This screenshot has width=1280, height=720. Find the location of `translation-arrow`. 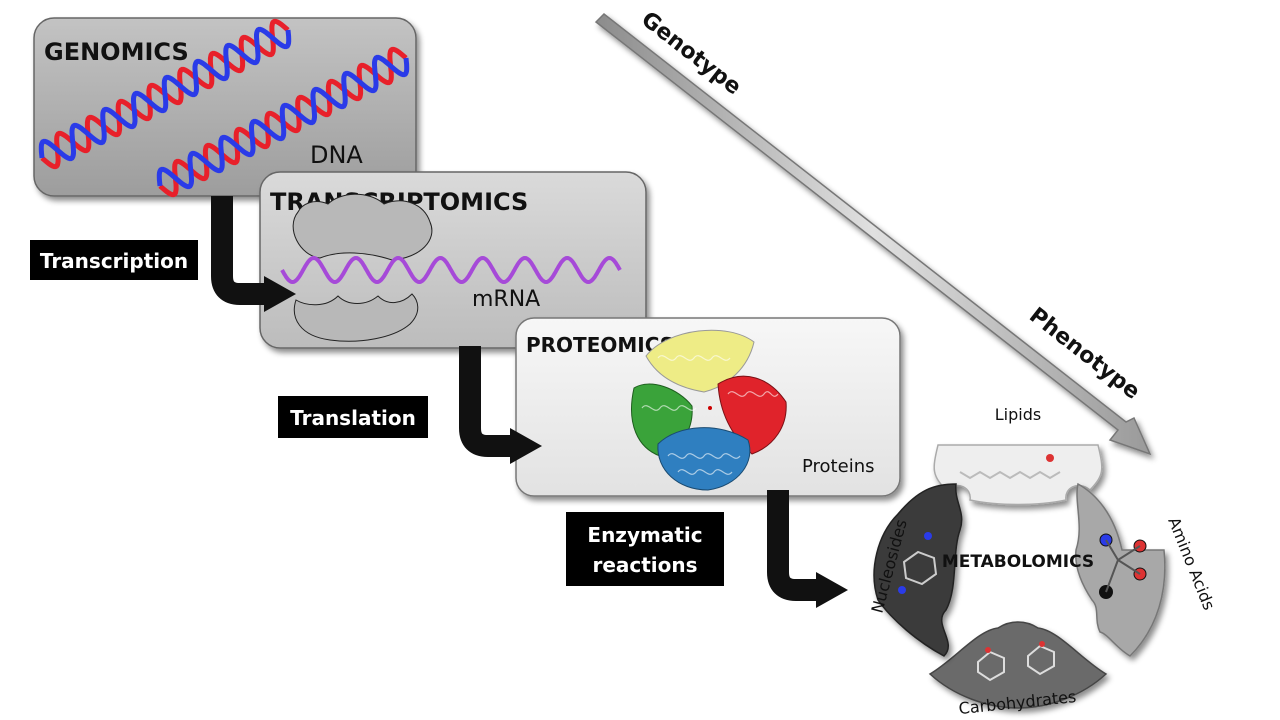

translation-arrow is located at coordinates (500, 405).